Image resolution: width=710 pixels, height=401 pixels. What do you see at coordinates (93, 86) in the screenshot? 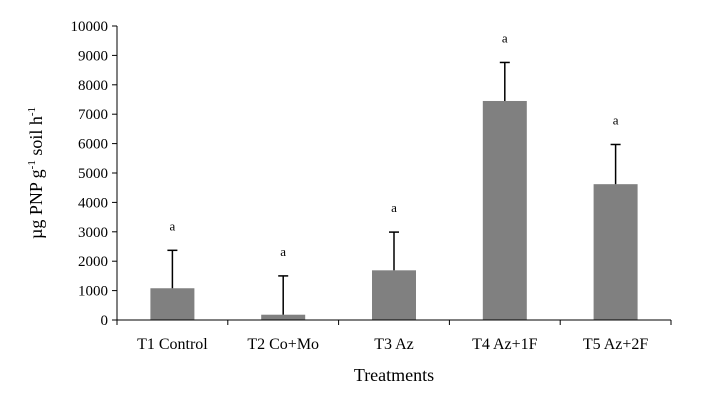
I see `y-tick-label: 8000` at bounding box center [93, 86].